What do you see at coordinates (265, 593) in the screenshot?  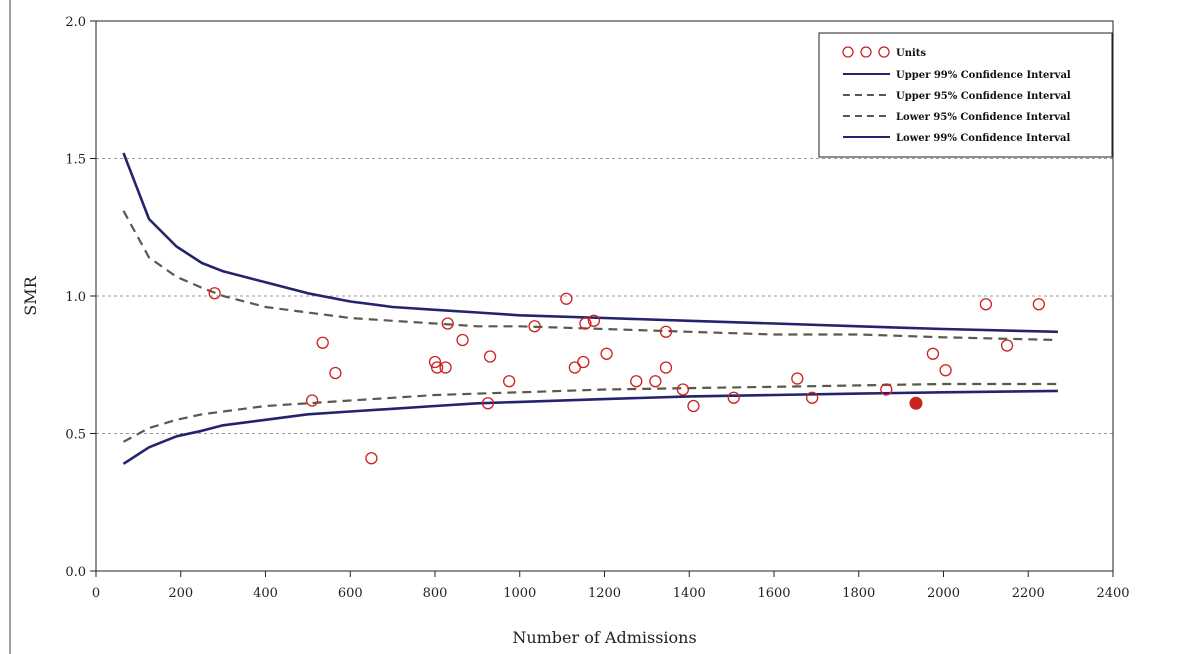 I see `x-tick-label: 400` at bounding box center [265, 593].